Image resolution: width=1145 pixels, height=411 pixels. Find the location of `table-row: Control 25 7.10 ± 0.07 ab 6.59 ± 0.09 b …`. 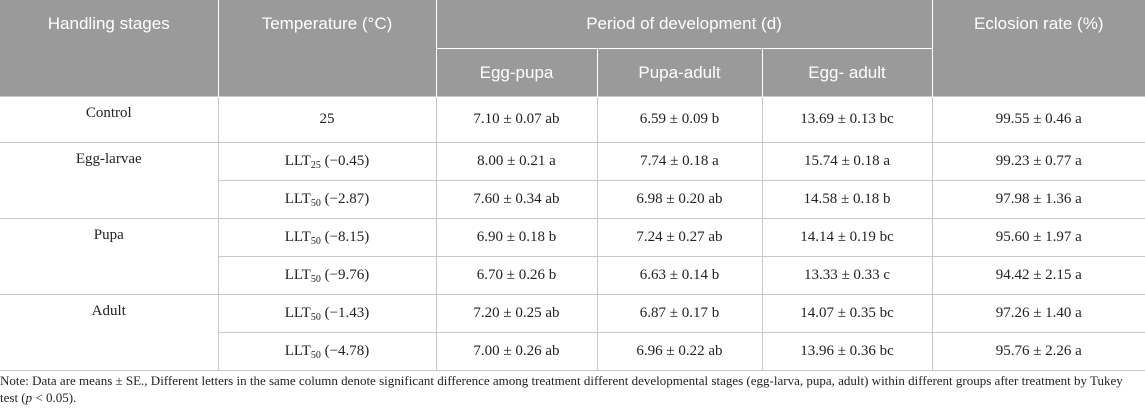

table-row: Control 25 7.10 ± 0.07 ab 6.59 ± 0.09 b … is located at coordinates (572, 119).